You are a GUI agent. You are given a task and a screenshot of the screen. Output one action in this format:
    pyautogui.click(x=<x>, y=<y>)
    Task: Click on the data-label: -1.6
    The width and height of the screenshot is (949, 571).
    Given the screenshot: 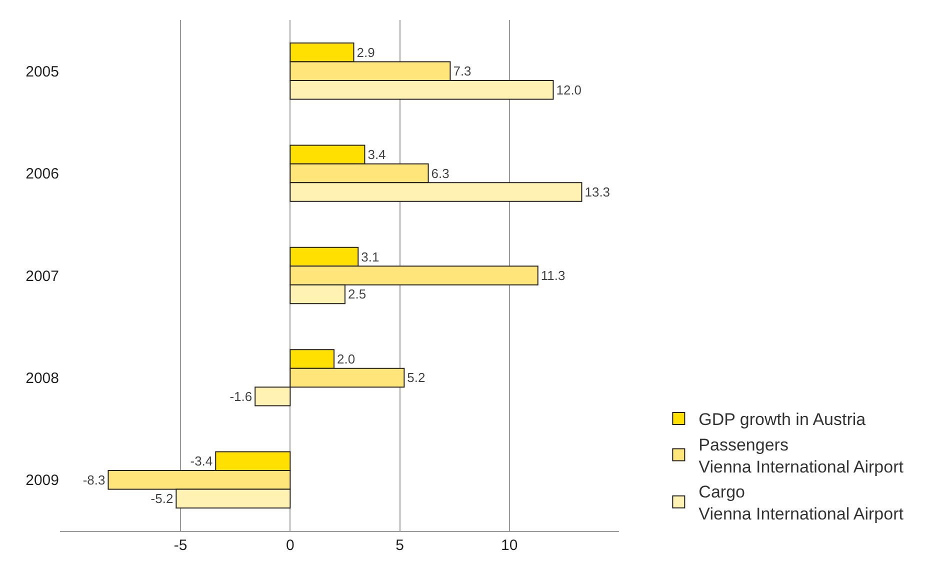 What is the action you would take?
    pyautogui.click(x=241, y=396)
    